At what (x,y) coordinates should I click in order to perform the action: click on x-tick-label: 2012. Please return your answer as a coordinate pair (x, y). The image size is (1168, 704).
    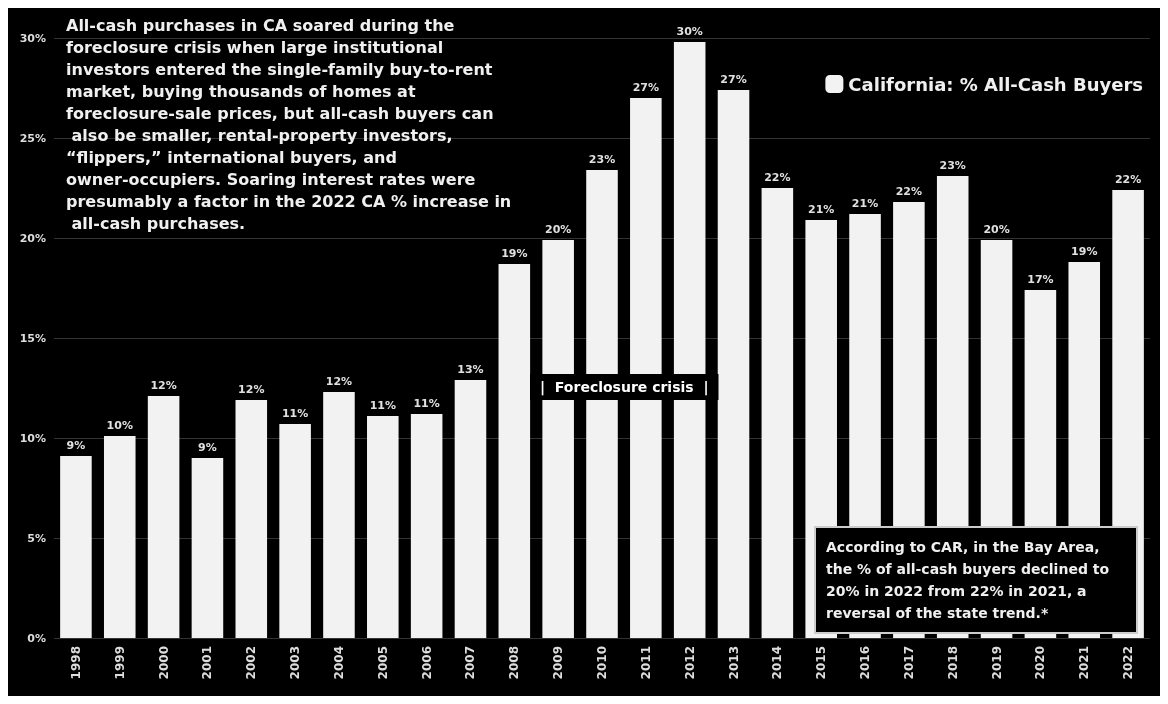
    Looking at the image, I should click on (689, 663).